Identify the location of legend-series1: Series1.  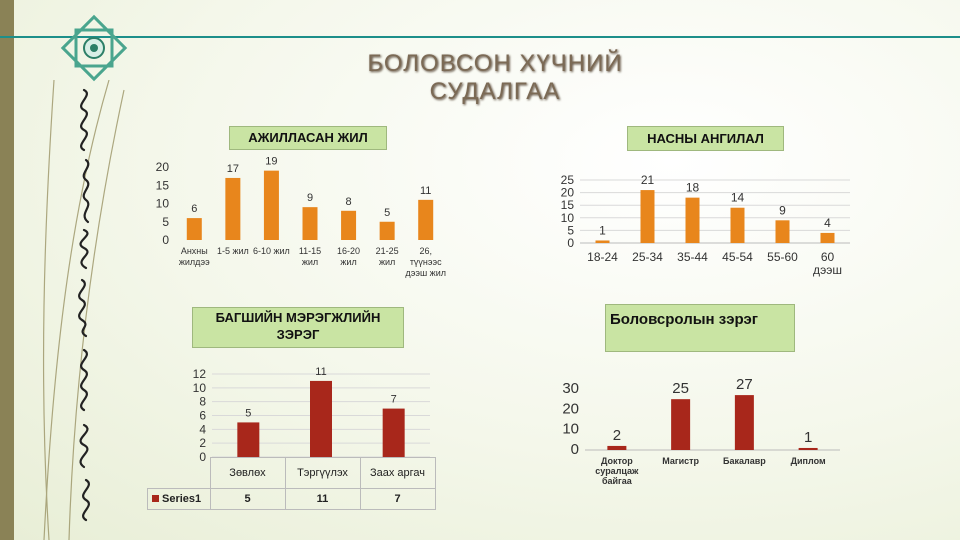
(179, 498).